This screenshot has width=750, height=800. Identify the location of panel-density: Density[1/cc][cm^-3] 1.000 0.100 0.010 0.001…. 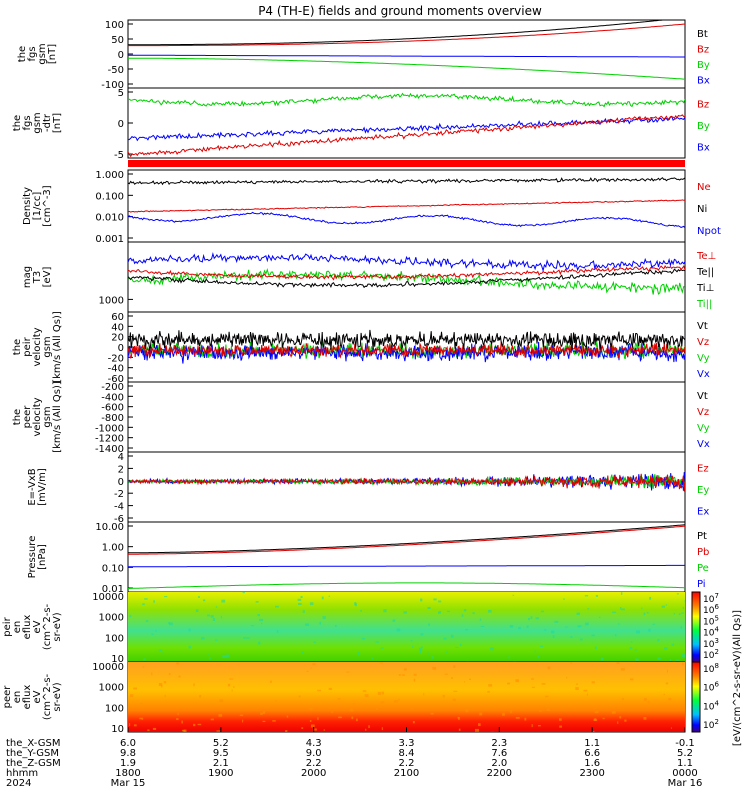
(371, 207).